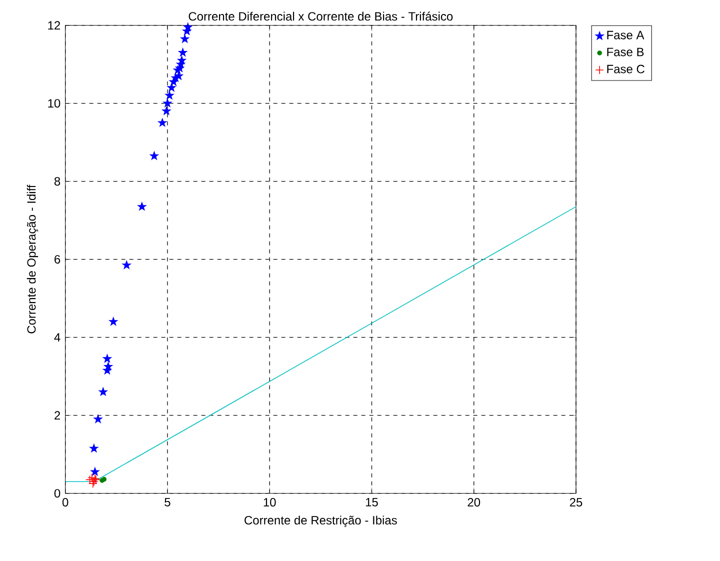 This screenshot has height=561, width=720. Describe the element at coordinates (32, 259) in the screenshot. I see `y-axis-title: Corrente de Operação - Idiff` at that location.